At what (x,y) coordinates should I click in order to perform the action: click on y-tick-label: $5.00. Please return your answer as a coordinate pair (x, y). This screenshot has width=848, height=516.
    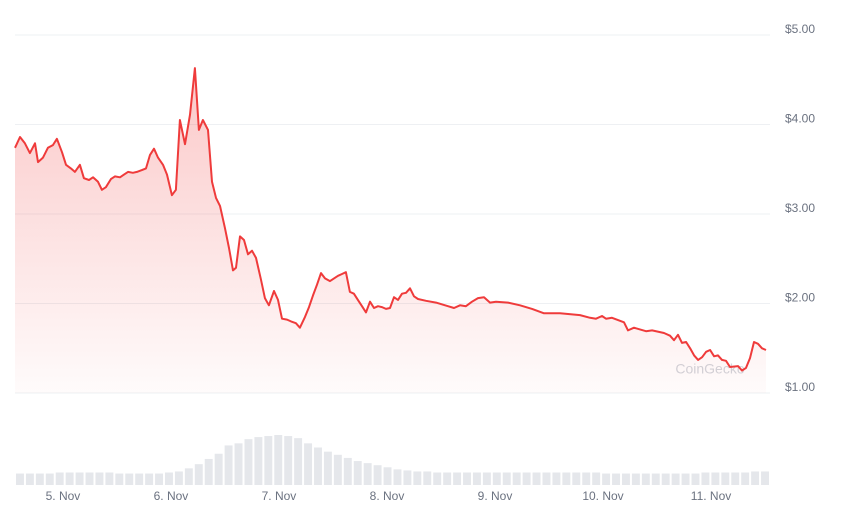
    Looking at the image, I should click on (800, 29).